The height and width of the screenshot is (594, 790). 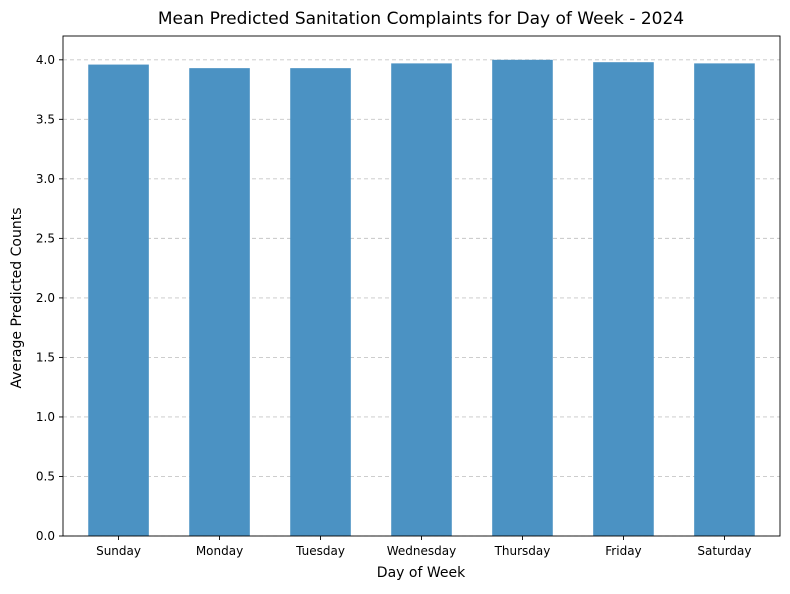 I want to click on x-axis-label: Day of Week, so click(x=421, y=573).